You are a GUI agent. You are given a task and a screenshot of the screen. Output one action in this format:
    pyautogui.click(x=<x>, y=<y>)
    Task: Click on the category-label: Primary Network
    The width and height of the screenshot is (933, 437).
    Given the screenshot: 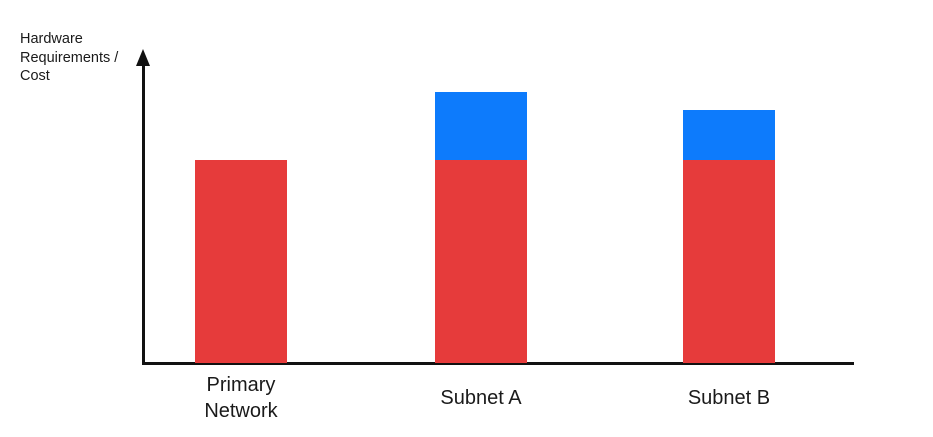 What is the action you would take?
    pyautogui.click(x=241, y=398)
    